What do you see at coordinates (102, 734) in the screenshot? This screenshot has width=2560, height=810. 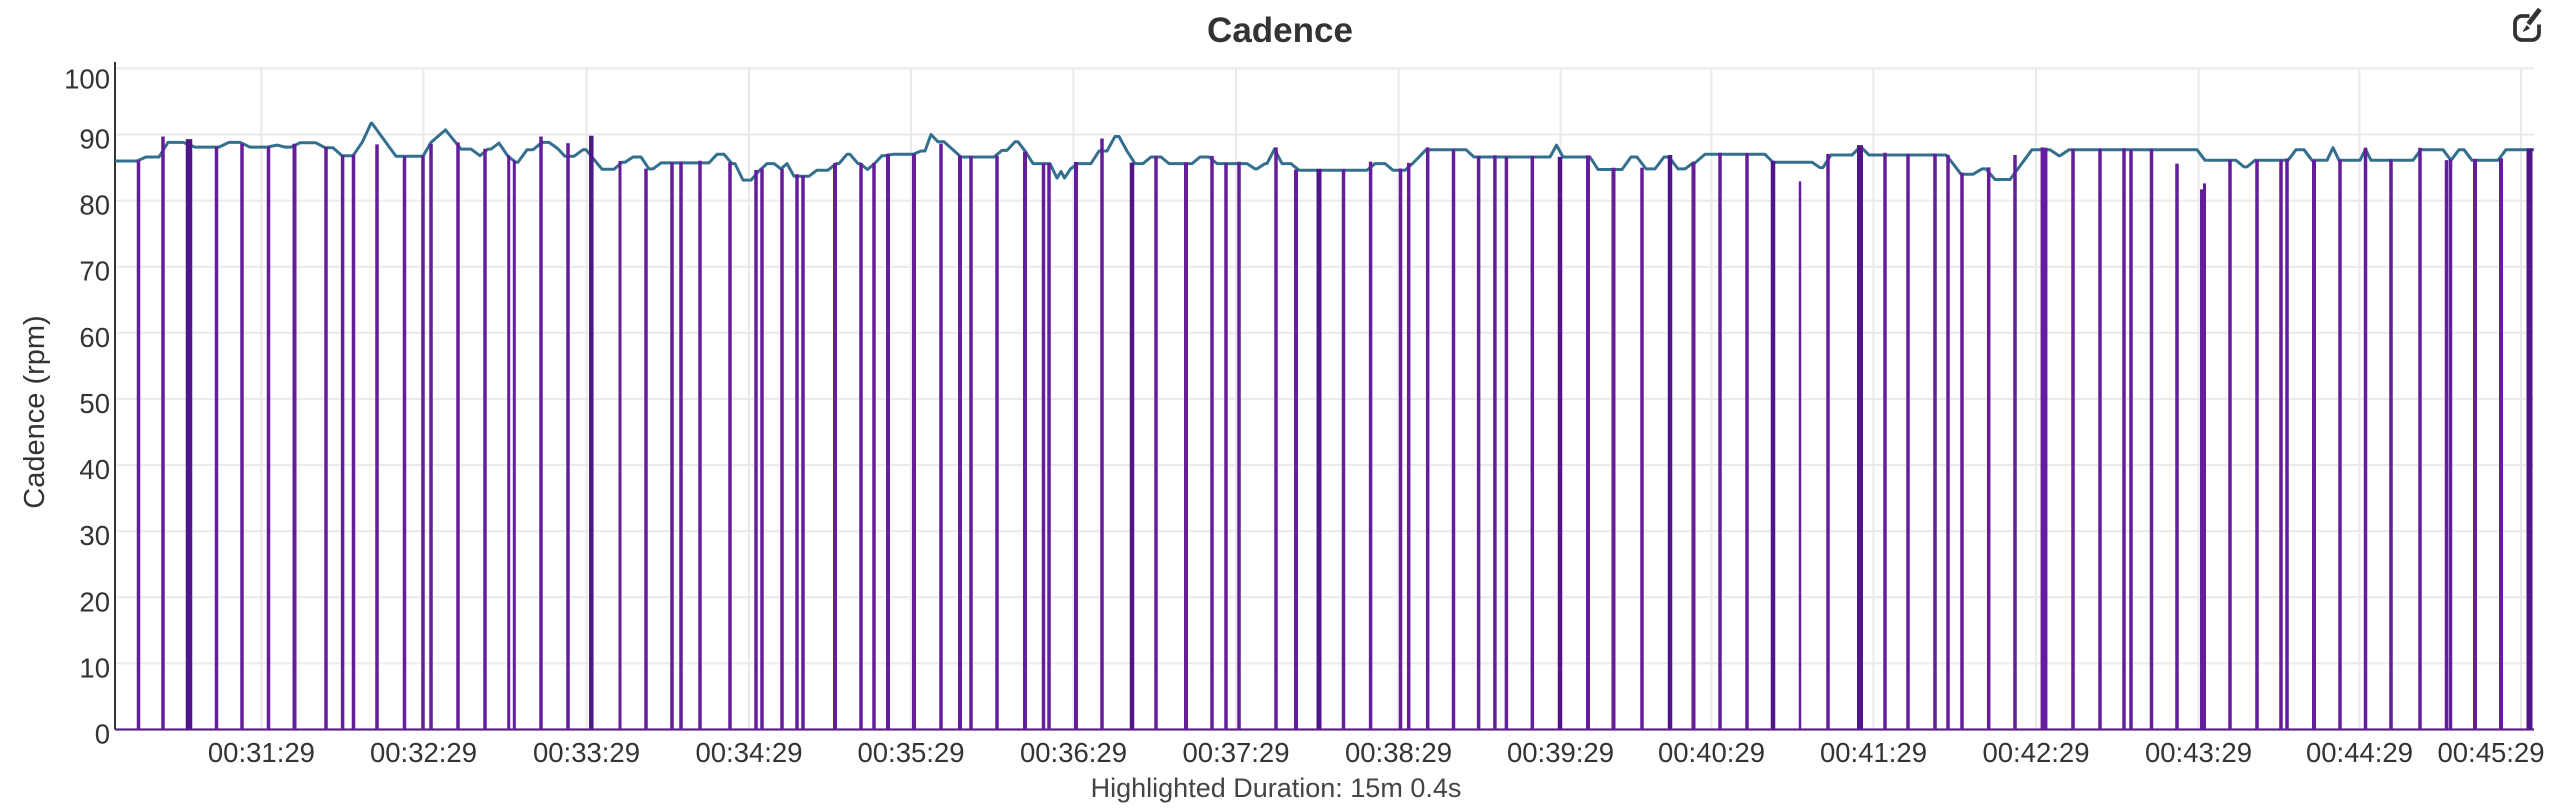 I see `svg-text: 0` at bounding box center [102, 734].